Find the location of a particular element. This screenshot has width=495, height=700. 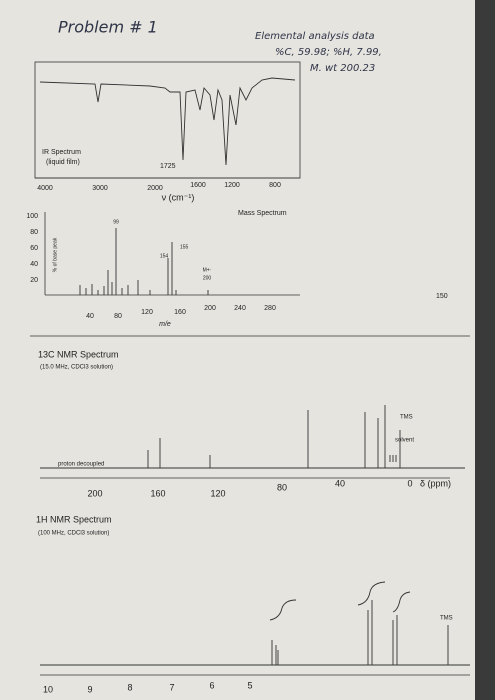

mass-x-label: 80 is located at coordinates (118, 316).